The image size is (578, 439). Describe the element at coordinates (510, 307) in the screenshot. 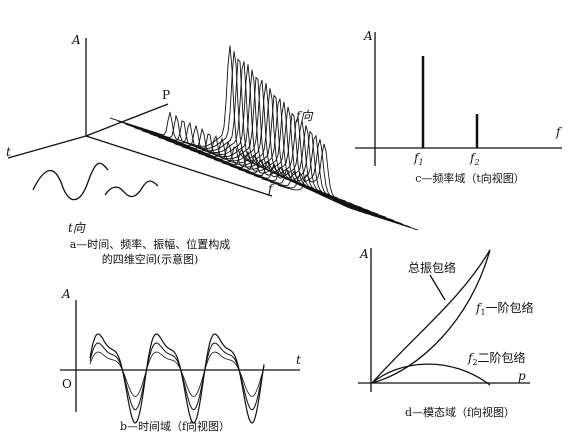

I see `label: 一阶包络` at that location.